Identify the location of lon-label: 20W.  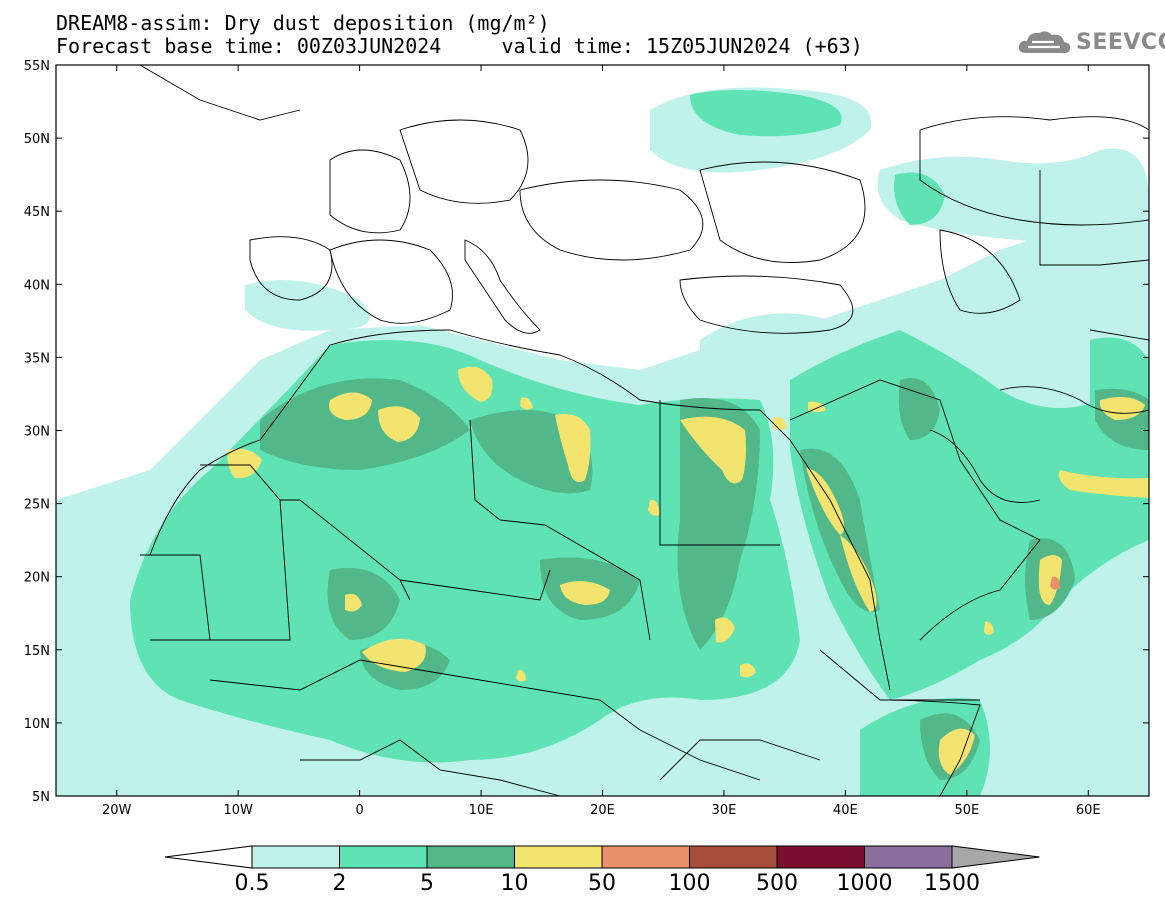
(117, 810).